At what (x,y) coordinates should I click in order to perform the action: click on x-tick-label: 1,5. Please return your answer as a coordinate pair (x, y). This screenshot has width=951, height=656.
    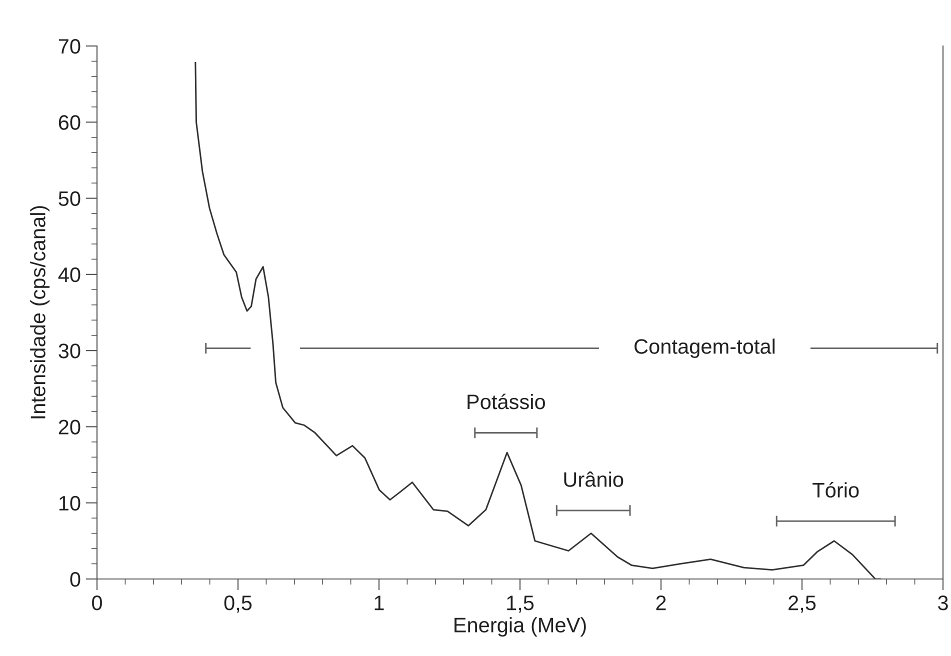
    Looking at the image, I should click on (520, 604).